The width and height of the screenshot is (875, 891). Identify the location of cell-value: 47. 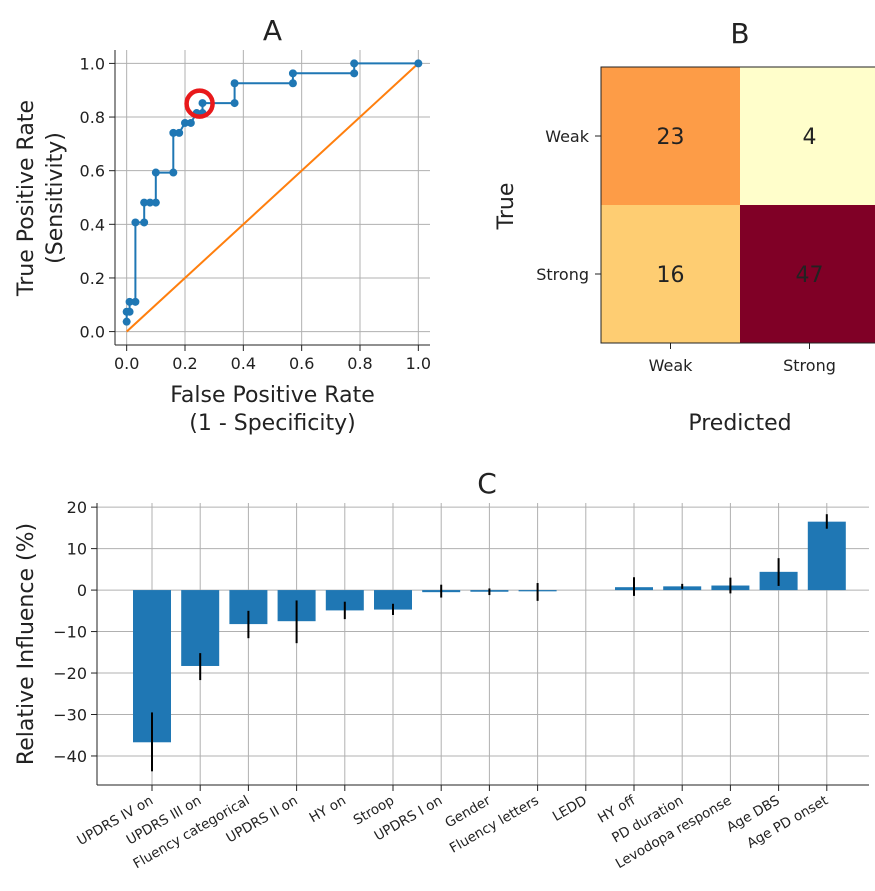
(810, 275).